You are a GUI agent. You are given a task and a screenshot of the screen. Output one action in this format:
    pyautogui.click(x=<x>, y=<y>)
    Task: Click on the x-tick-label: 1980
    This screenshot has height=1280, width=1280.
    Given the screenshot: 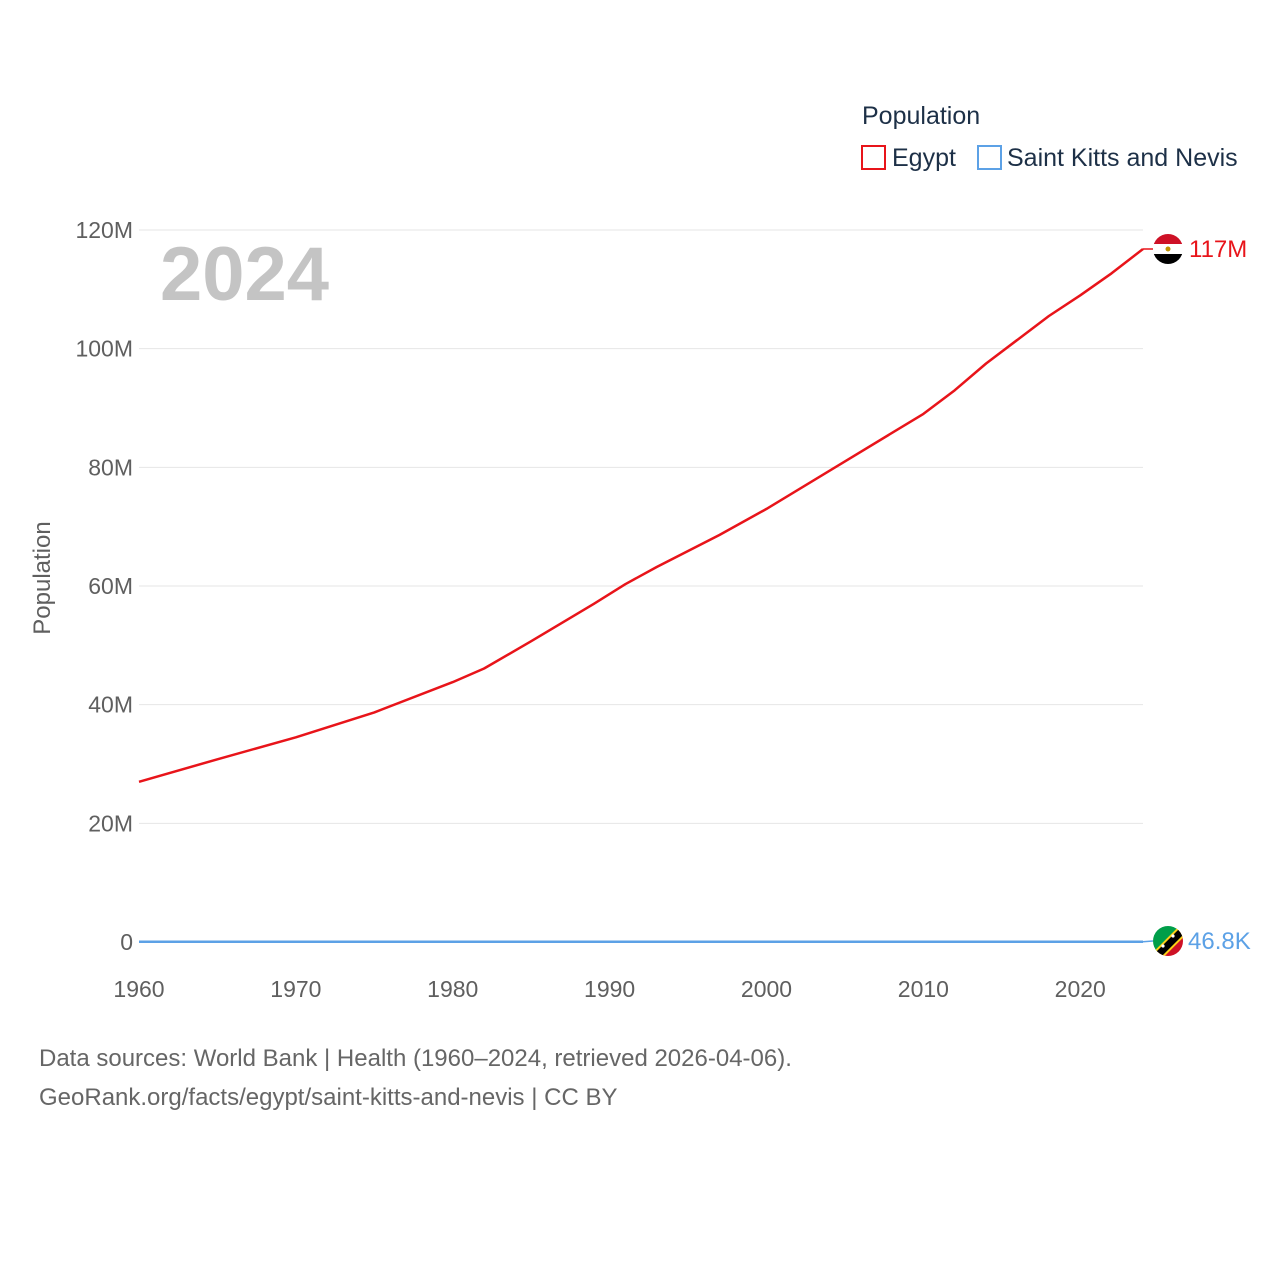 What is the action you would take?
    pyautogui.click(x=452, y=989)
    